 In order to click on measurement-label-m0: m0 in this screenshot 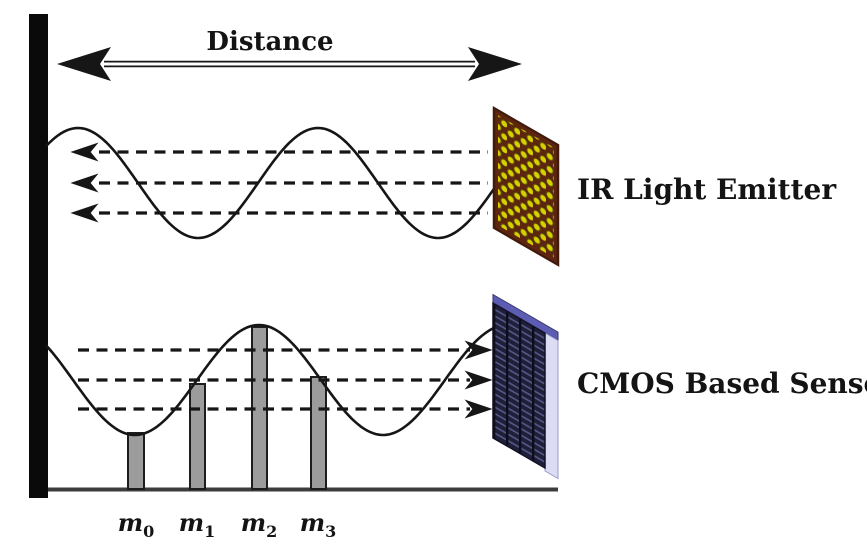, I will do `click(136, 524)`.